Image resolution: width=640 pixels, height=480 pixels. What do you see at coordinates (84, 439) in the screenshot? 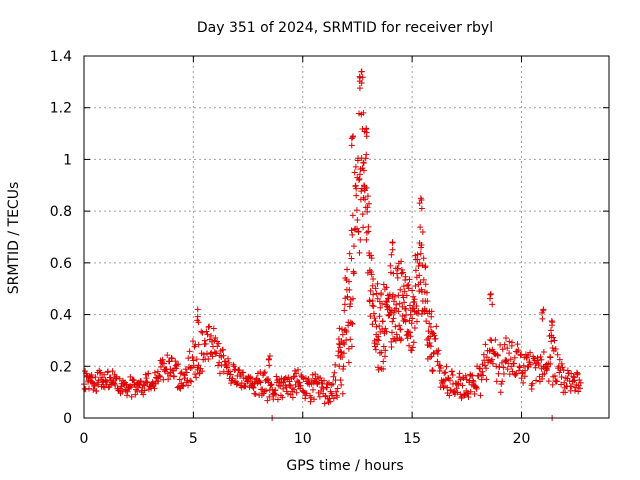
I see `x-tick-label: 0` at bounding box center [84, 439].